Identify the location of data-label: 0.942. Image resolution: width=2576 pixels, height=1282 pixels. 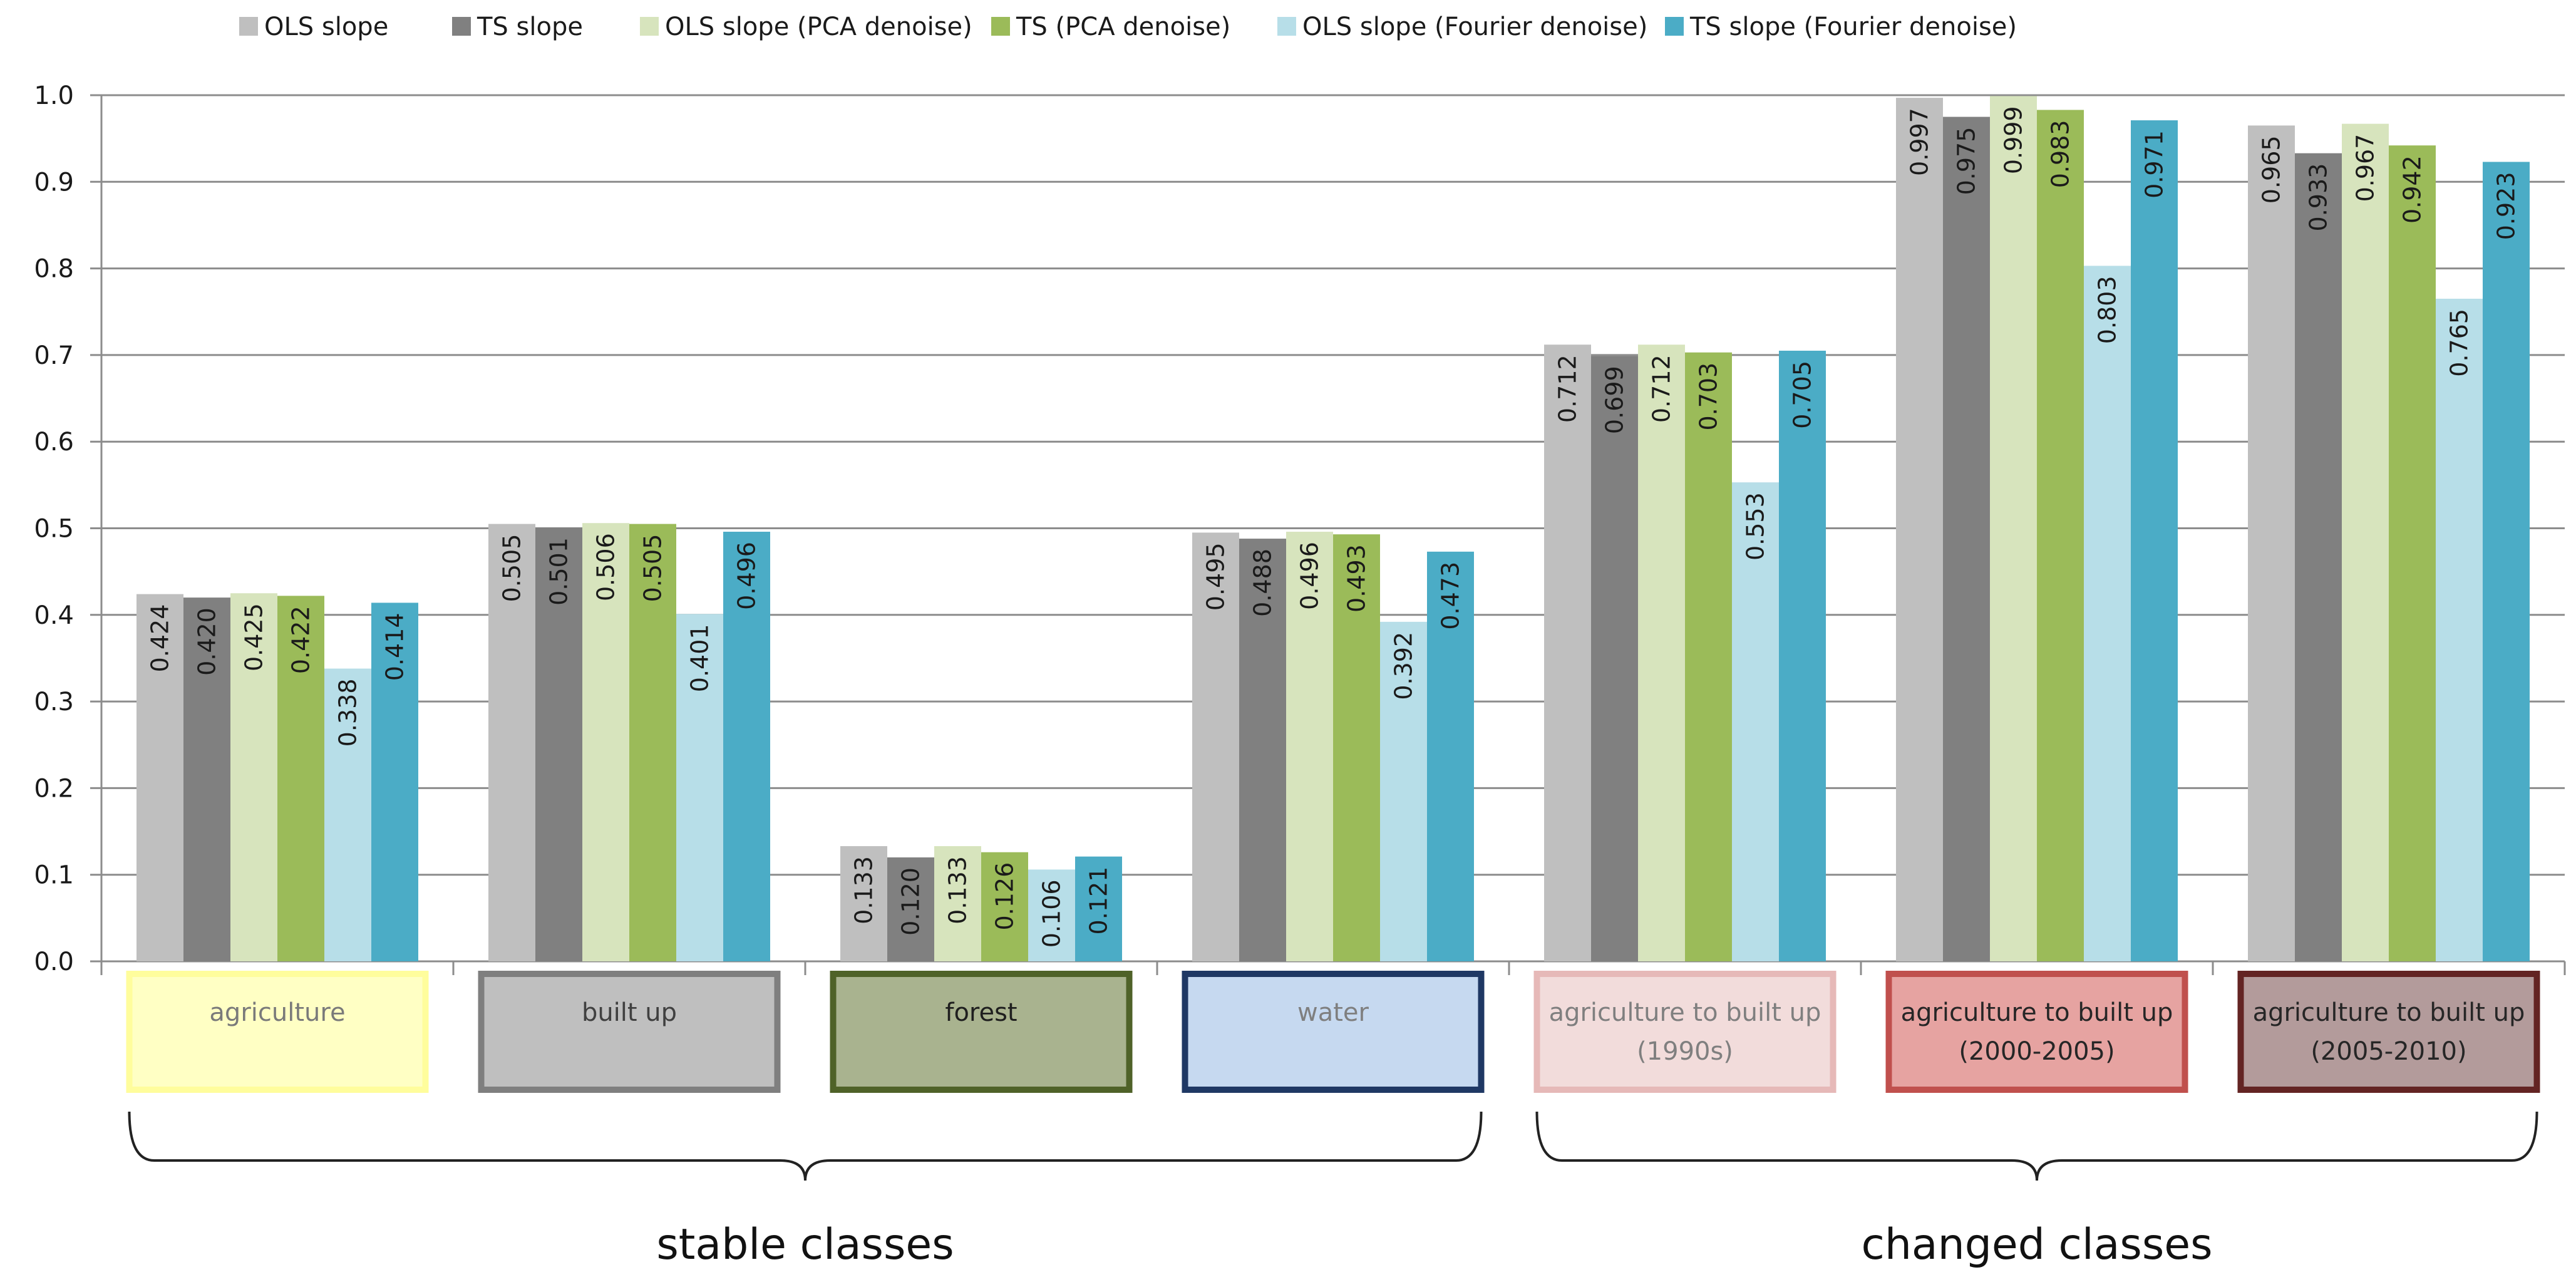
(2412, 190).